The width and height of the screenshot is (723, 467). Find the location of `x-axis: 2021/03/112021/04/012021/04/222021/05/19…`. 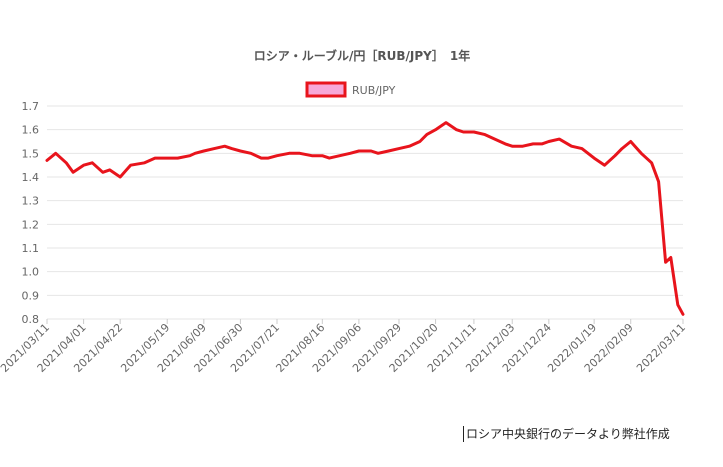

x-axis: 2021/03/112021/04/012021/04/222021/05/19… is located at coordinates (344, 347).